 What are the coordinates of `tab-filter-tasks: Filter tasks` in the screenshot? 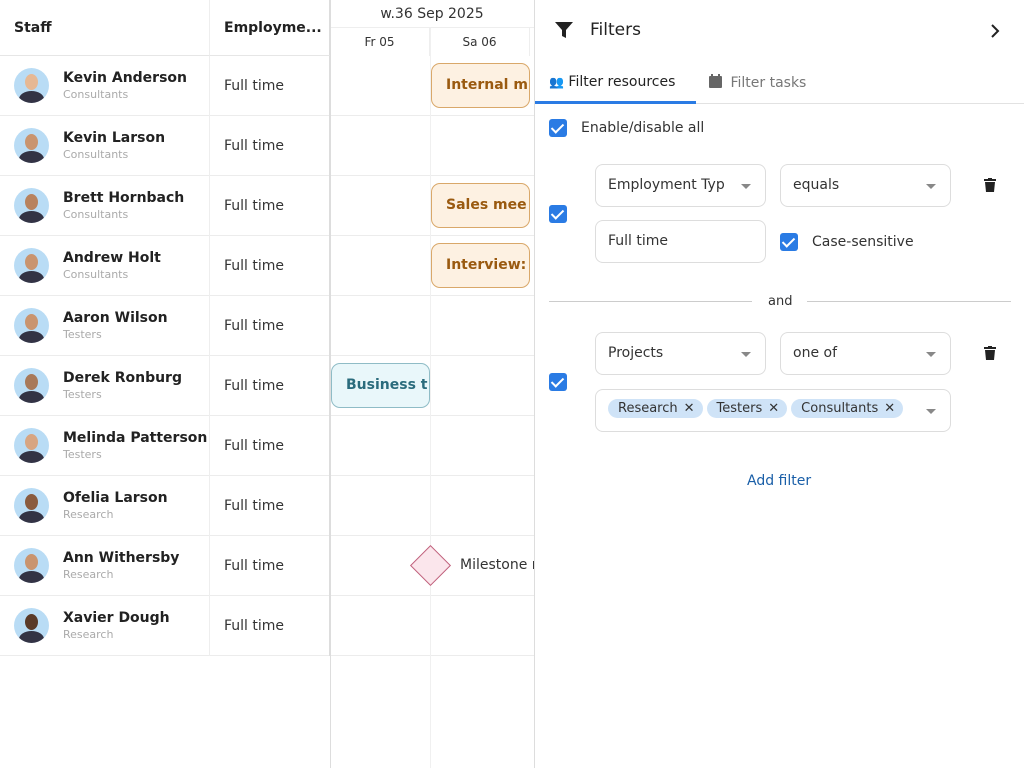 It's located at (757, 84).